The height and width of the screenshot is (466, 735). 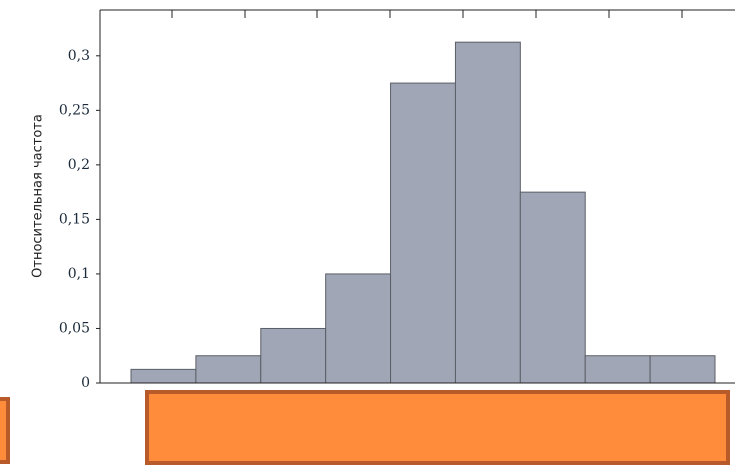 What do you see at coordinates (74, 328) in the screenshot?
I see `y-tick-label: 0,05` at bounding box center [74, 328].